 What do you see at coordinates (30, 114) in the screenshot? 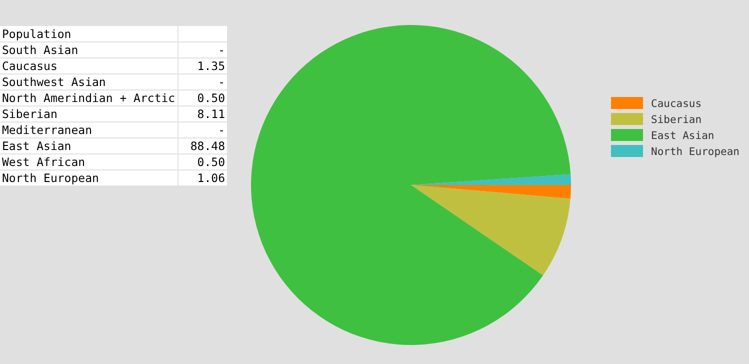
I see `text: Siberian` at bounding box center [30, 114].